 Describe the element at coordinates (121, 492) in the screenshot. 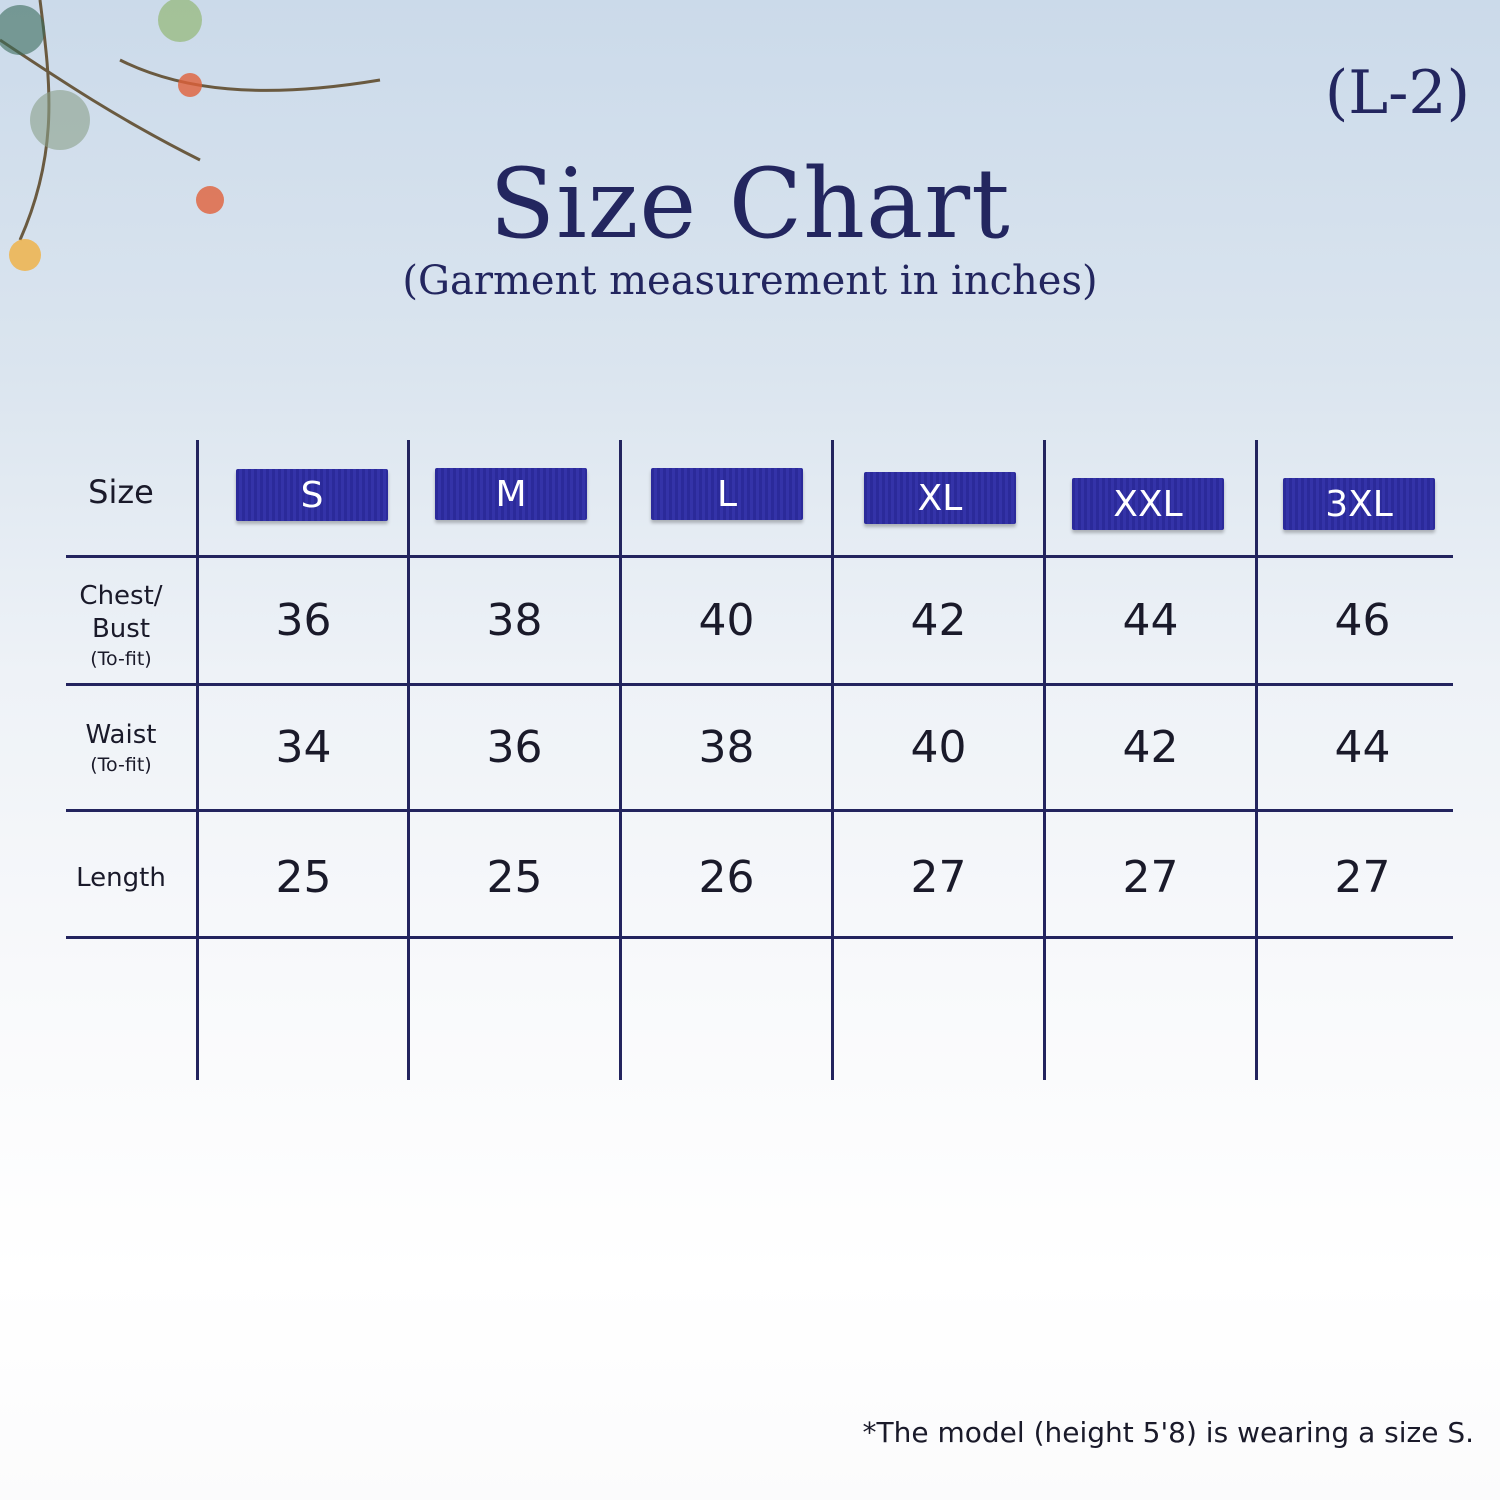

I see `size-header-label: Size` at that location.